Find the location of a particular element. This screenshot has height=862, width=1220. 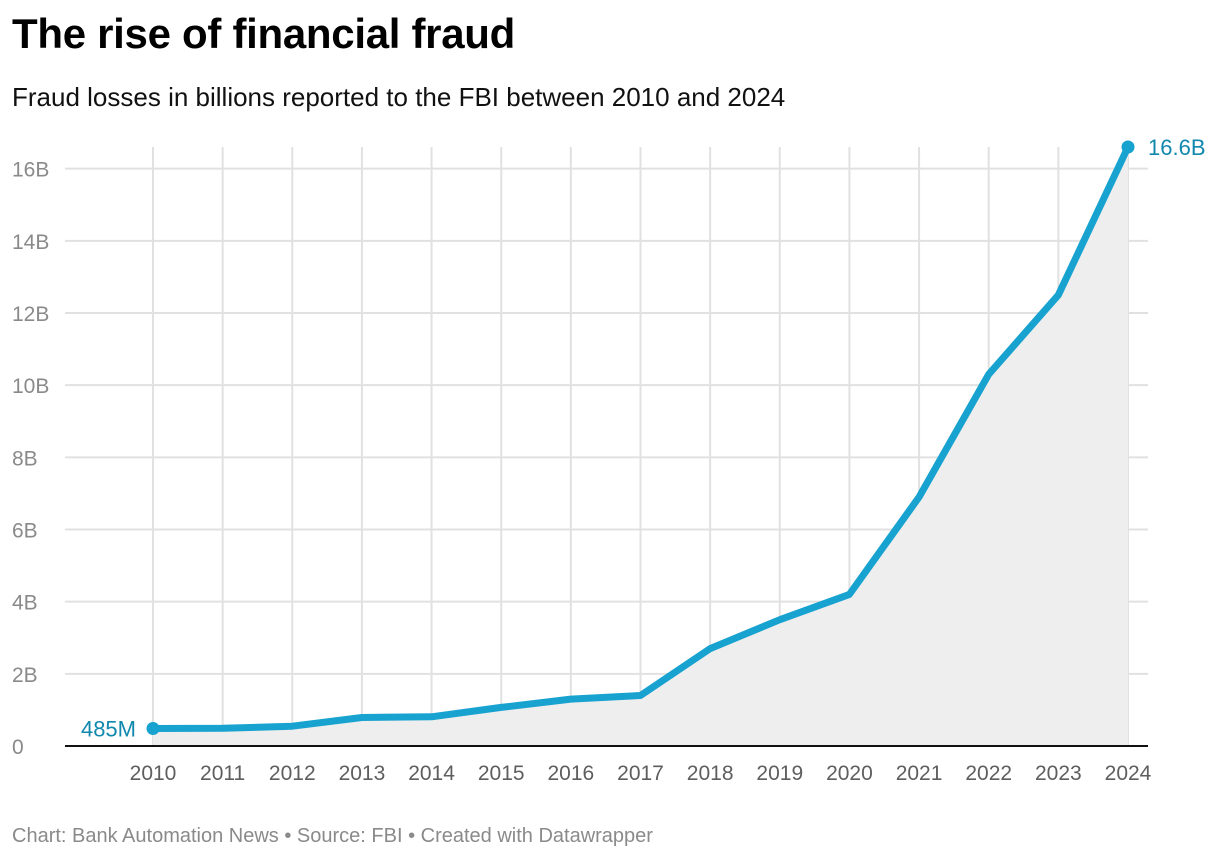

y-tick-label: 14B is located at coordinates (30, 242).